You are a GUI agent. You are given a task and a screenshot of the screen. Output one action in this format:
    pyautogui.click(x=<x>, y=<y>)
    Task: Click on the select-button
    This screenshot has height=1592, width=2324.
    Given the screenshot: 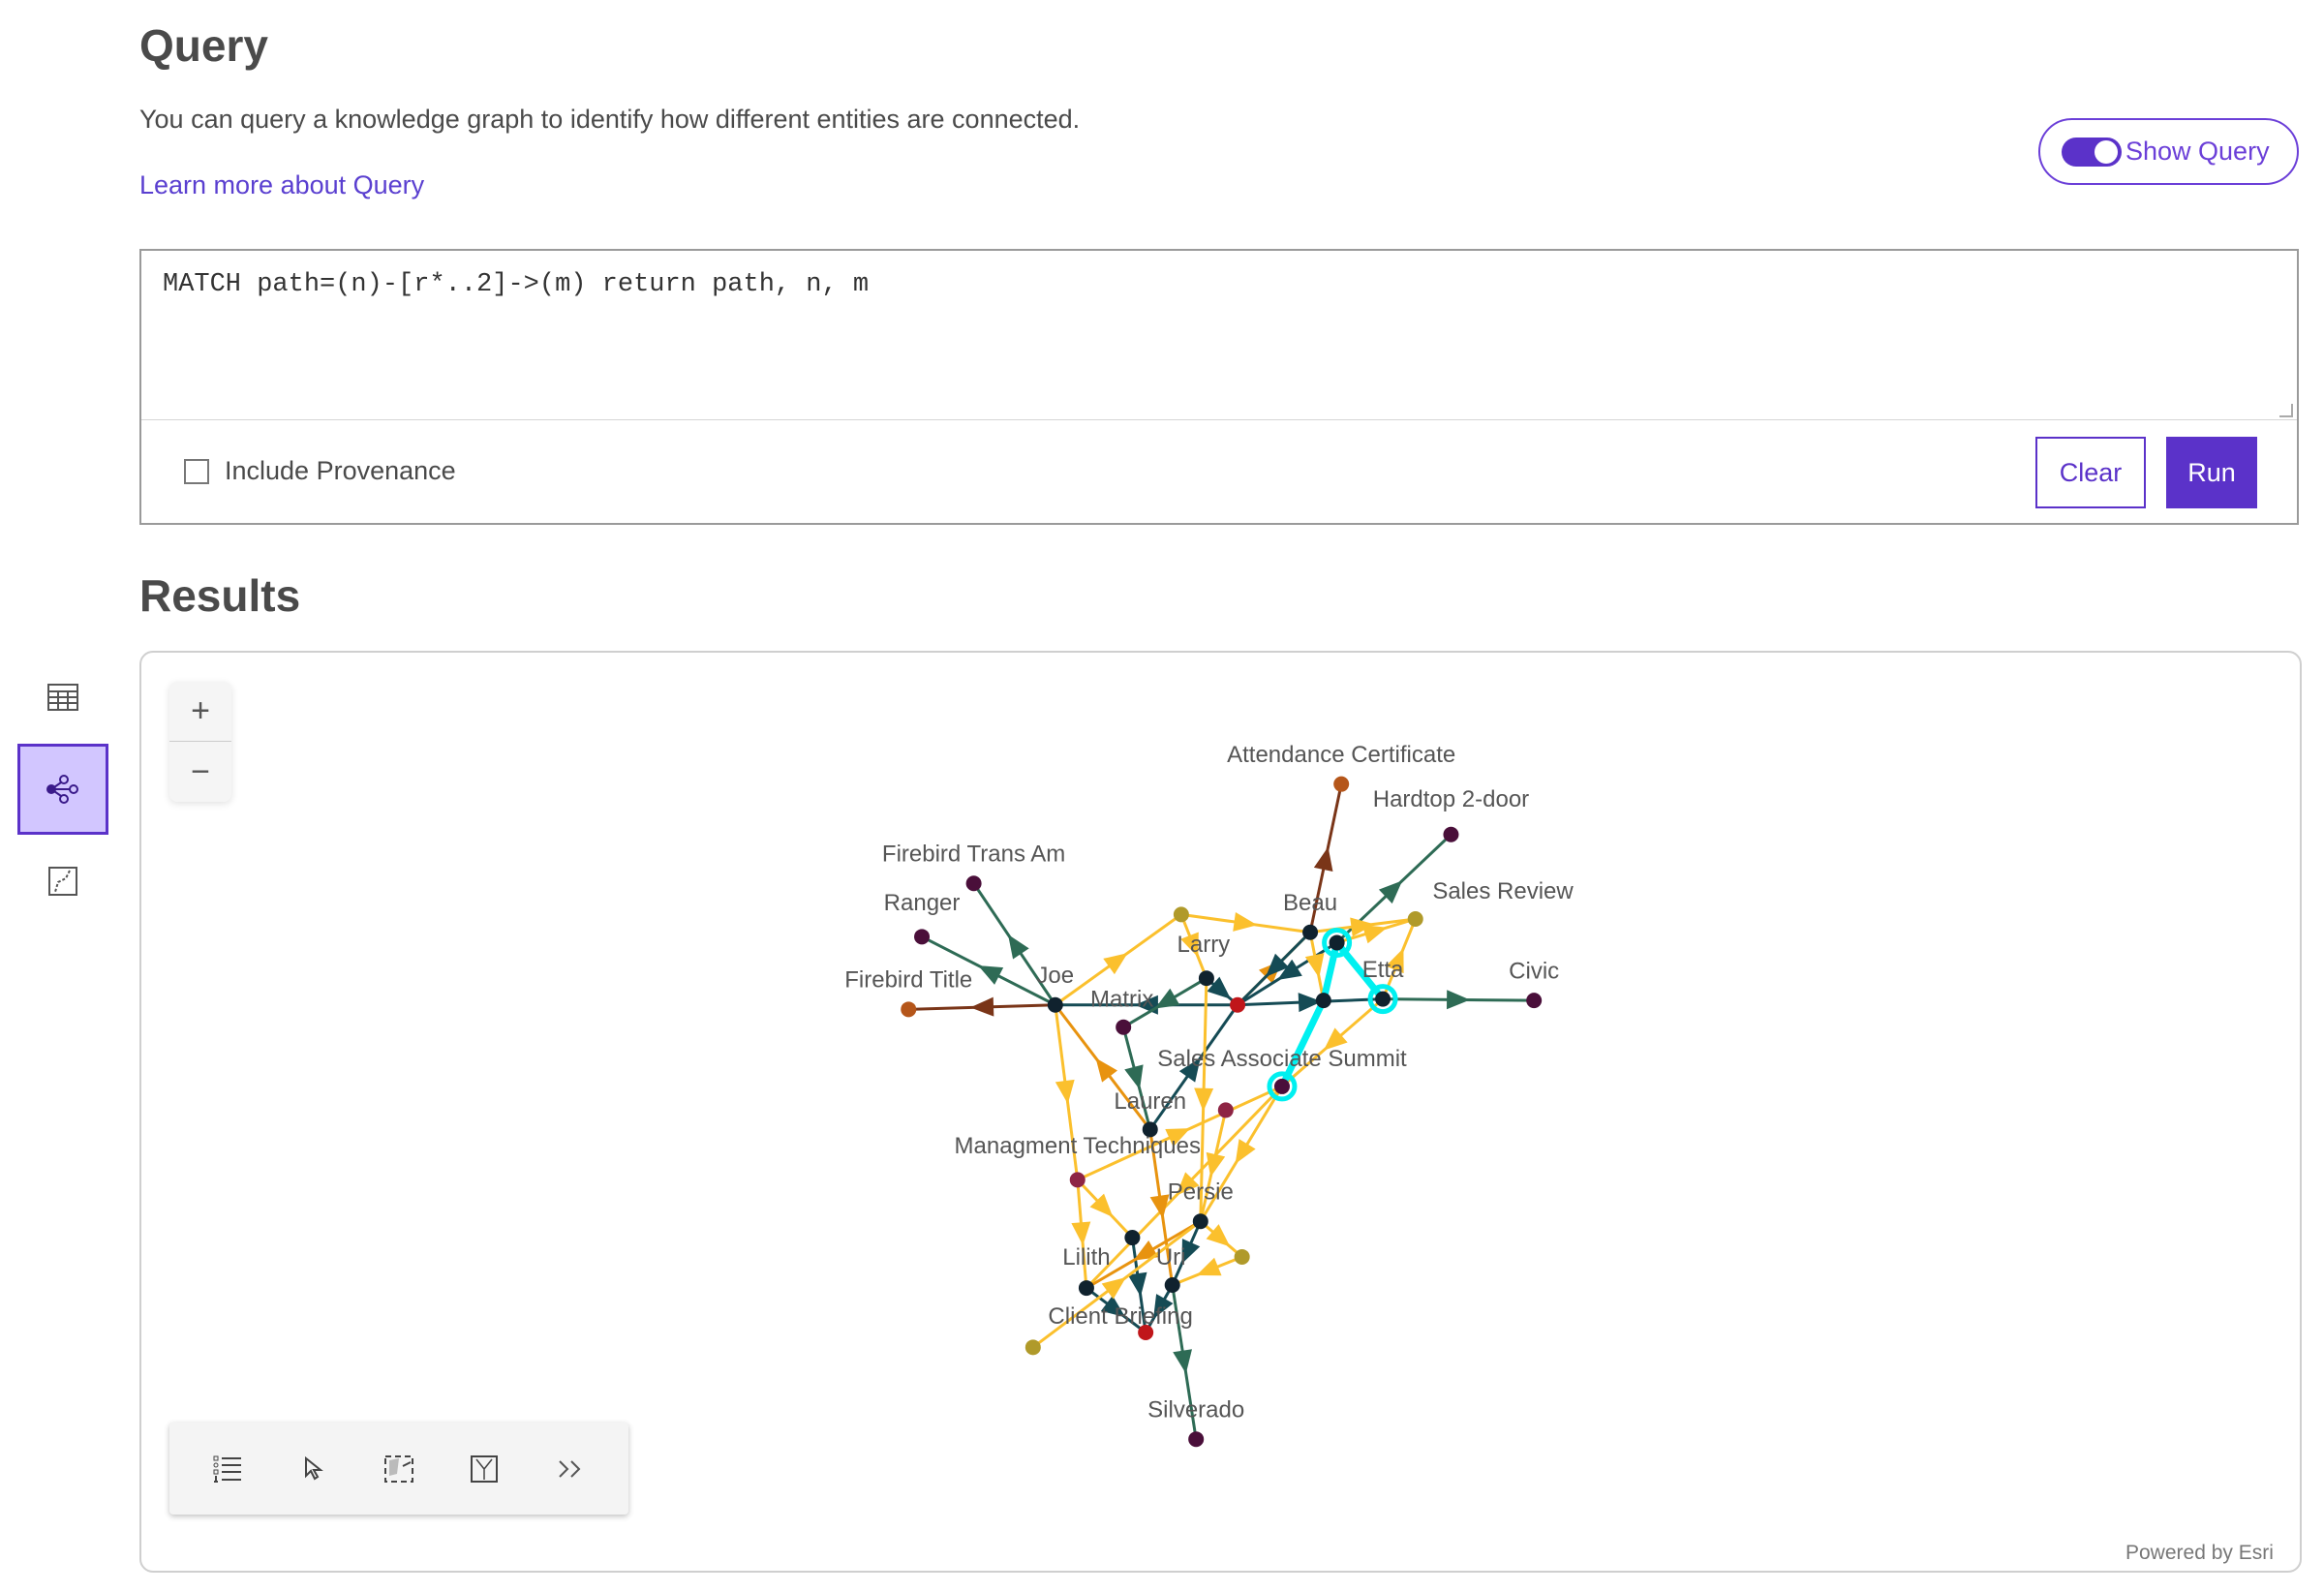 What is the action you would take?
    pyautogui.click(x=313, y=1469)
    